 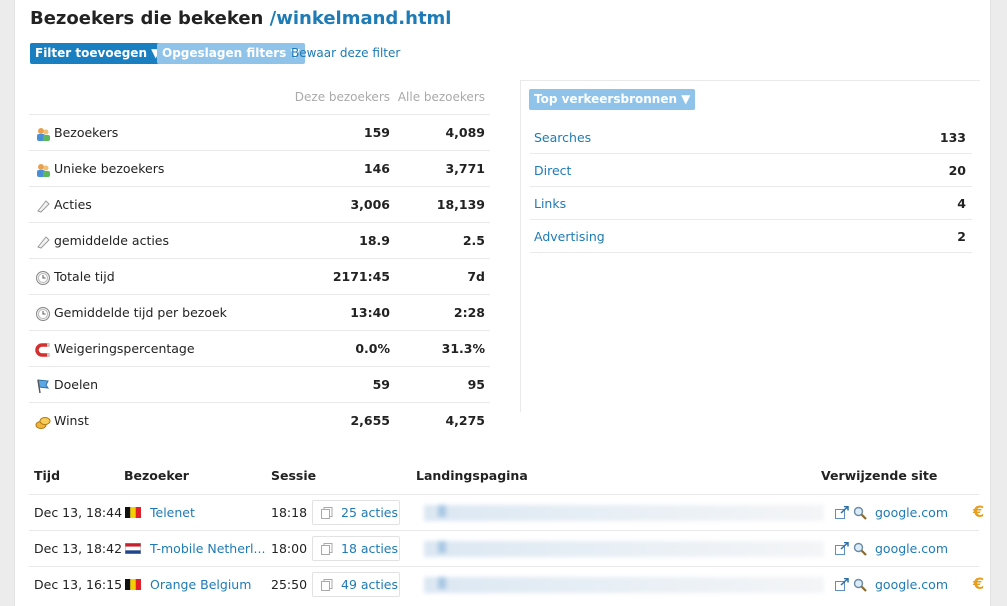 I want to click on stats-label: Winst, so click(x=71, y=420).